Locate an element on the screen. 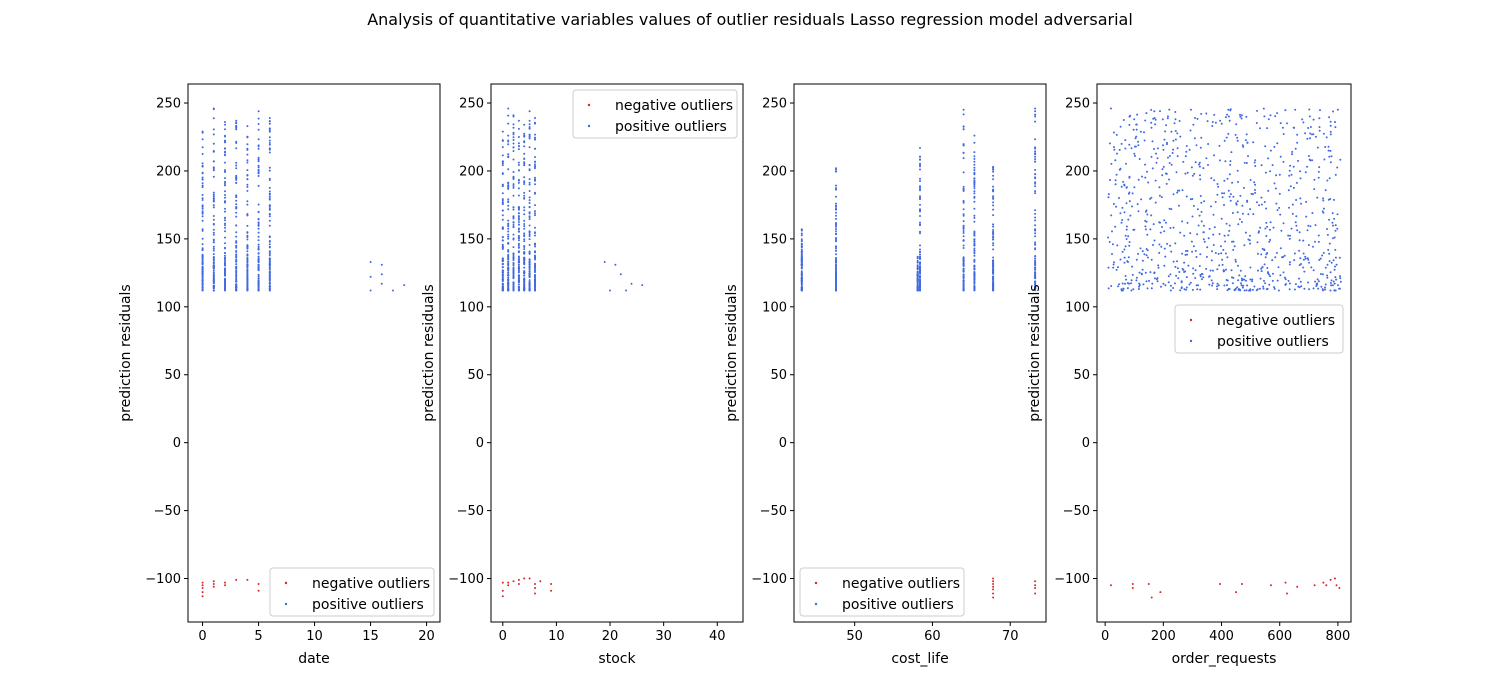 The width and height of the screenshot is (1500, 700). x-tick-label: 50 is located at coordinates (854, 636).